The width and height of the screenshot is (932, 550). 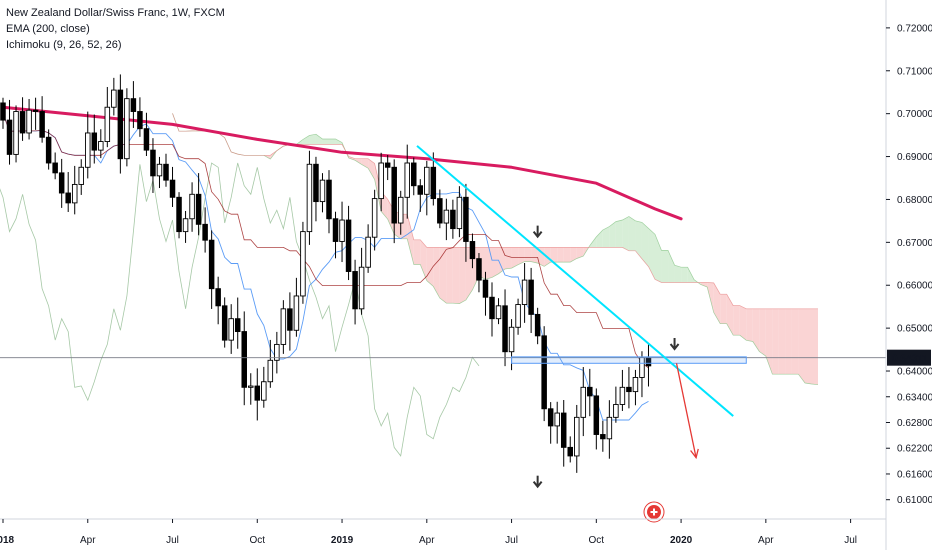 I want to click on y-tick-label: 0.69000, so click(x=914, y=157).